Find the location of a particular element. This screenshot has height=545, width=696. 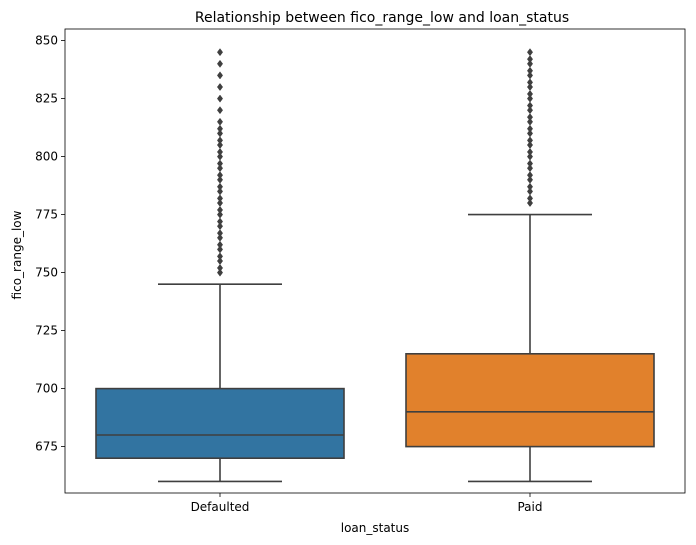

y-tick-label: 675 is located at coordinates (46, 447).